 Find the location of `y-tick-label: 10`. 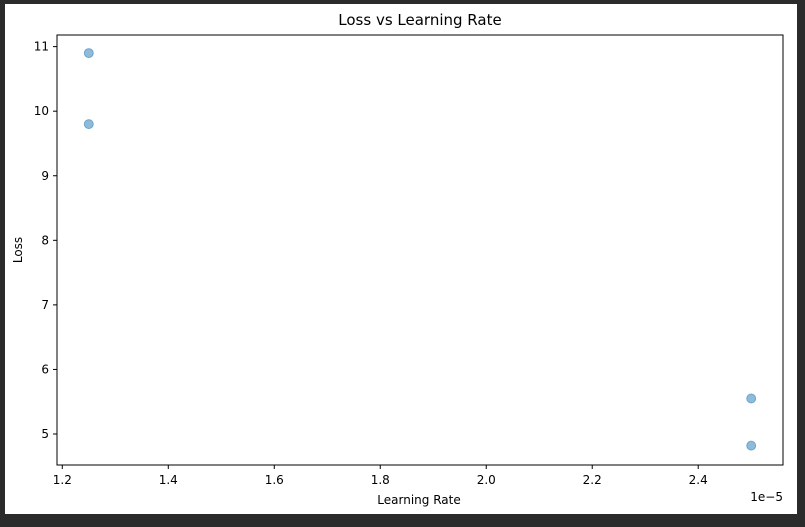

y-tick-label: 10 is located at coordinates (41, 111).